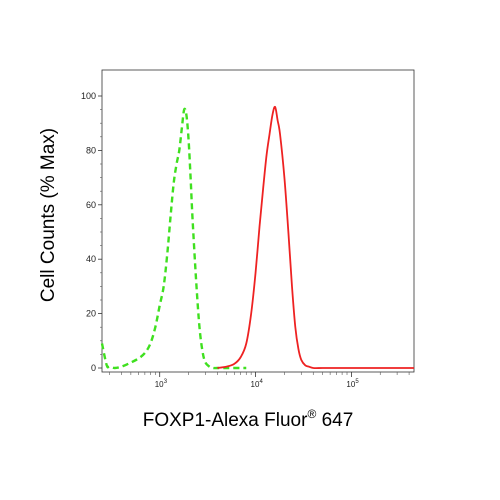 This screenshot has width=500, height=500. What do you see at coordinates (357, 382) in the screenshot?
I see `x-tick-exponent: 5` at bounding box center [357, 382].